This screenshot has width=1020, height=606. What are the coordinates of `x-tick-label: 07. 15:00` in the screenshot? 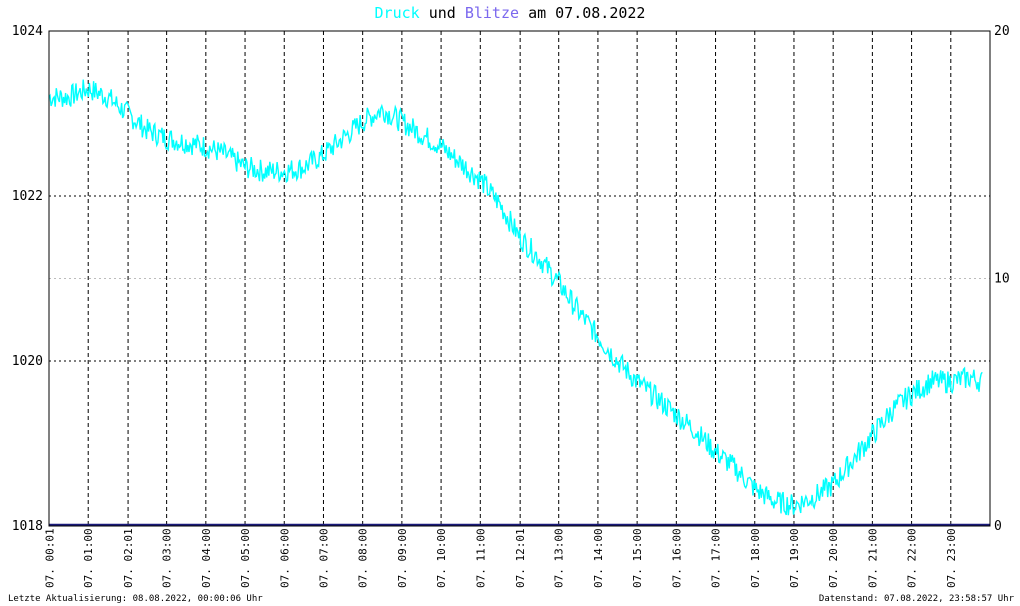 It's located at (637, 558).